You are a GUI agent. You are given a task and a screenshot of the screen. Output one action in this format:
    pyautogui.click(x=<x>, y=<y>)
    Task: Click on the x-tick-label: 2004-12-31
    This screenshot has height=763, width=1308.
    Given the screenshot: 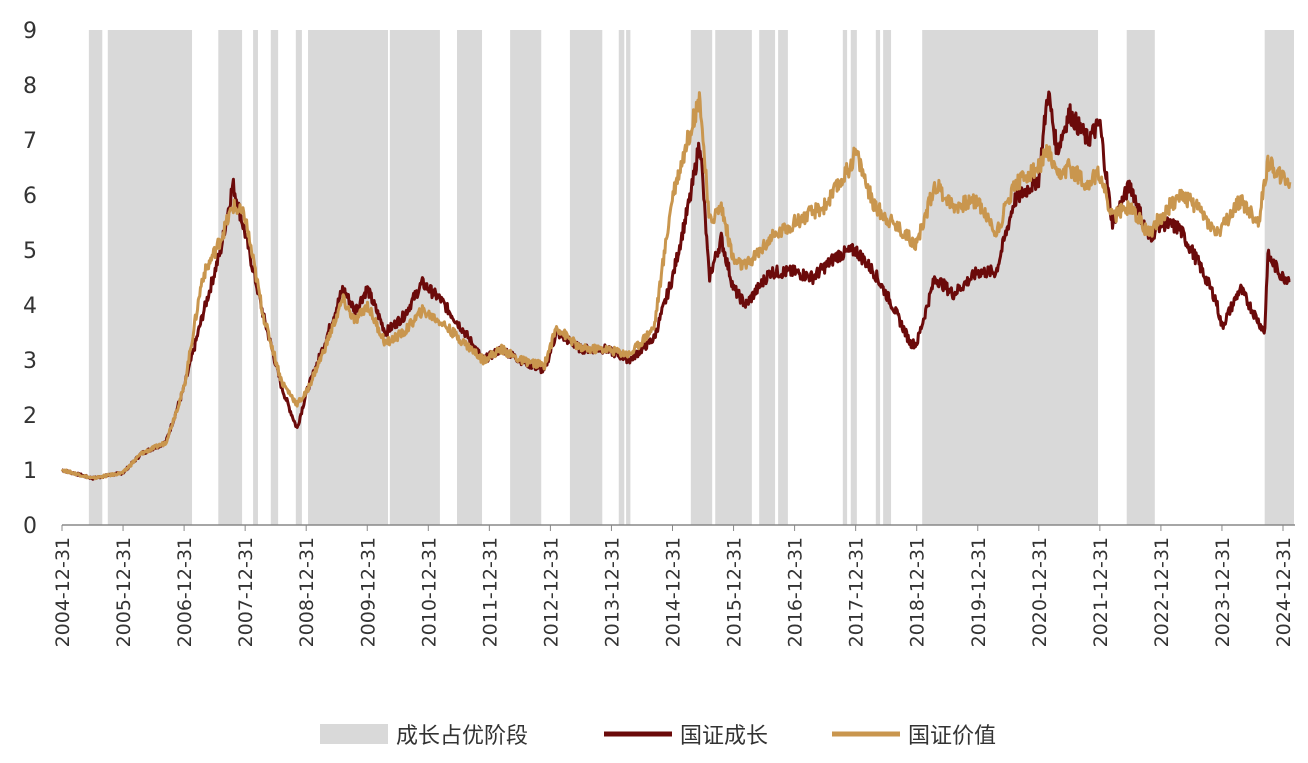 What is the action you would take?
    pyautogui.click(x=63, y=592)
    